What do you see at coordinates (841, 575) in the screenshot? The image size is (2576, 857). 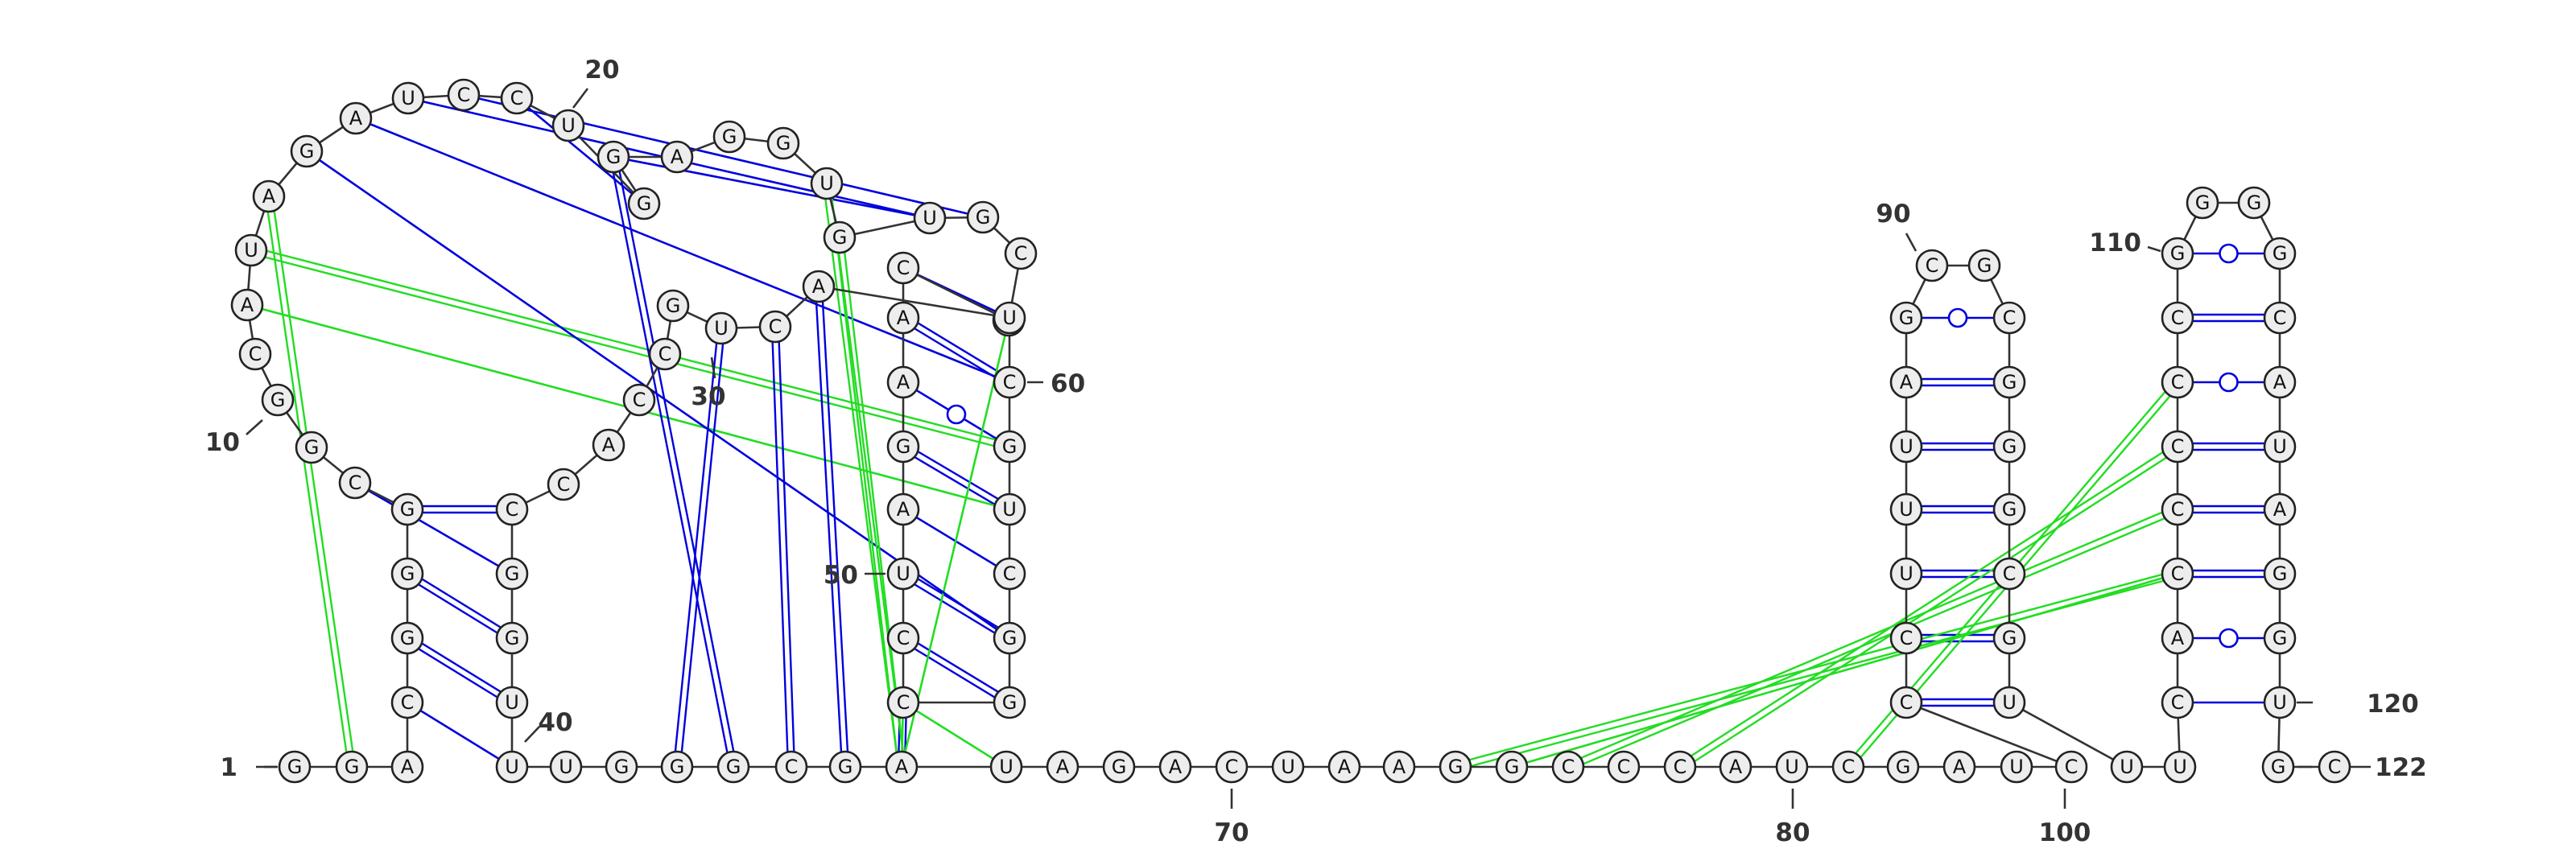 I see `position-number: 50` at bounding box center [841, 575].